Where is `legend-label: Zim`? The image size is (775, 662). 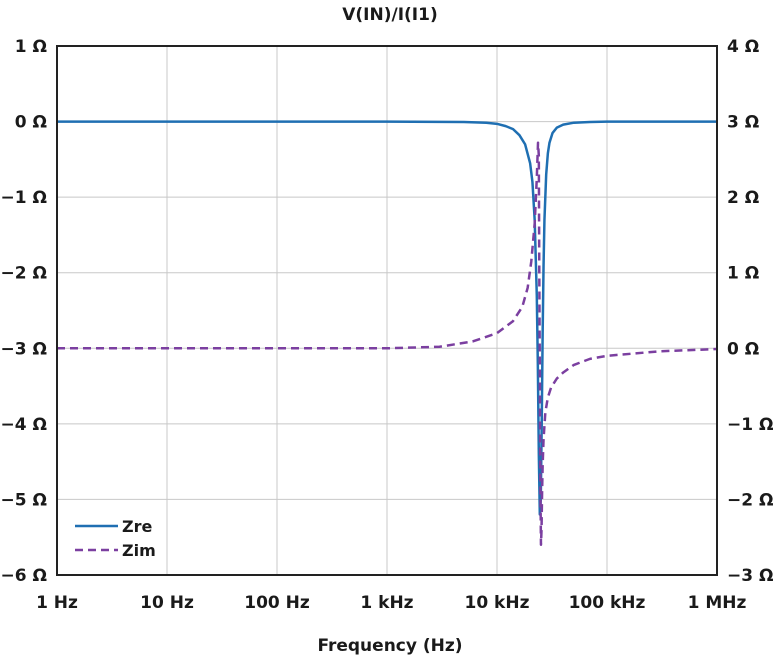 legend-label: Zim is located at coordinates (139, 550).